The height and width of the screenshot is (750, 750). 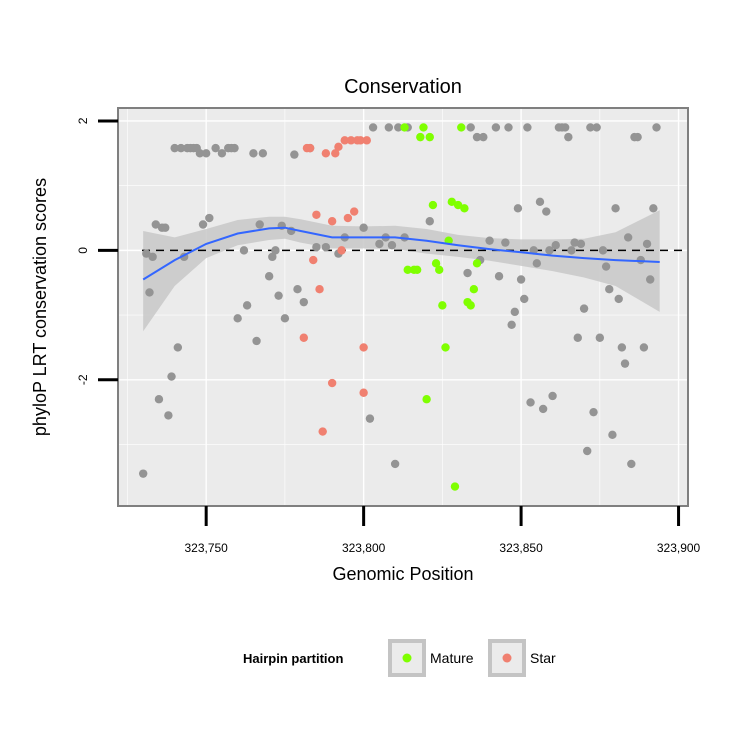 I want to click on y-tick-label: -2, so click(x=83, y=379).